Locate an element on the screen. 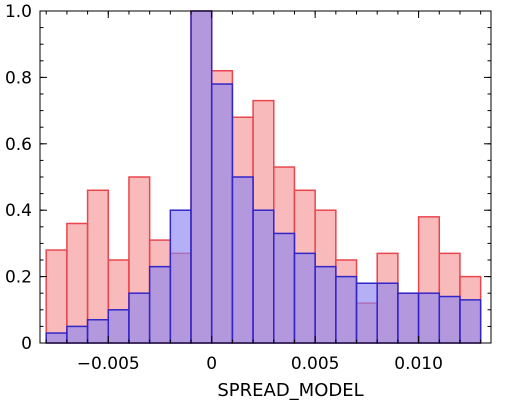  y-tick-label: 0.4 is located at coordinates (18, 211).